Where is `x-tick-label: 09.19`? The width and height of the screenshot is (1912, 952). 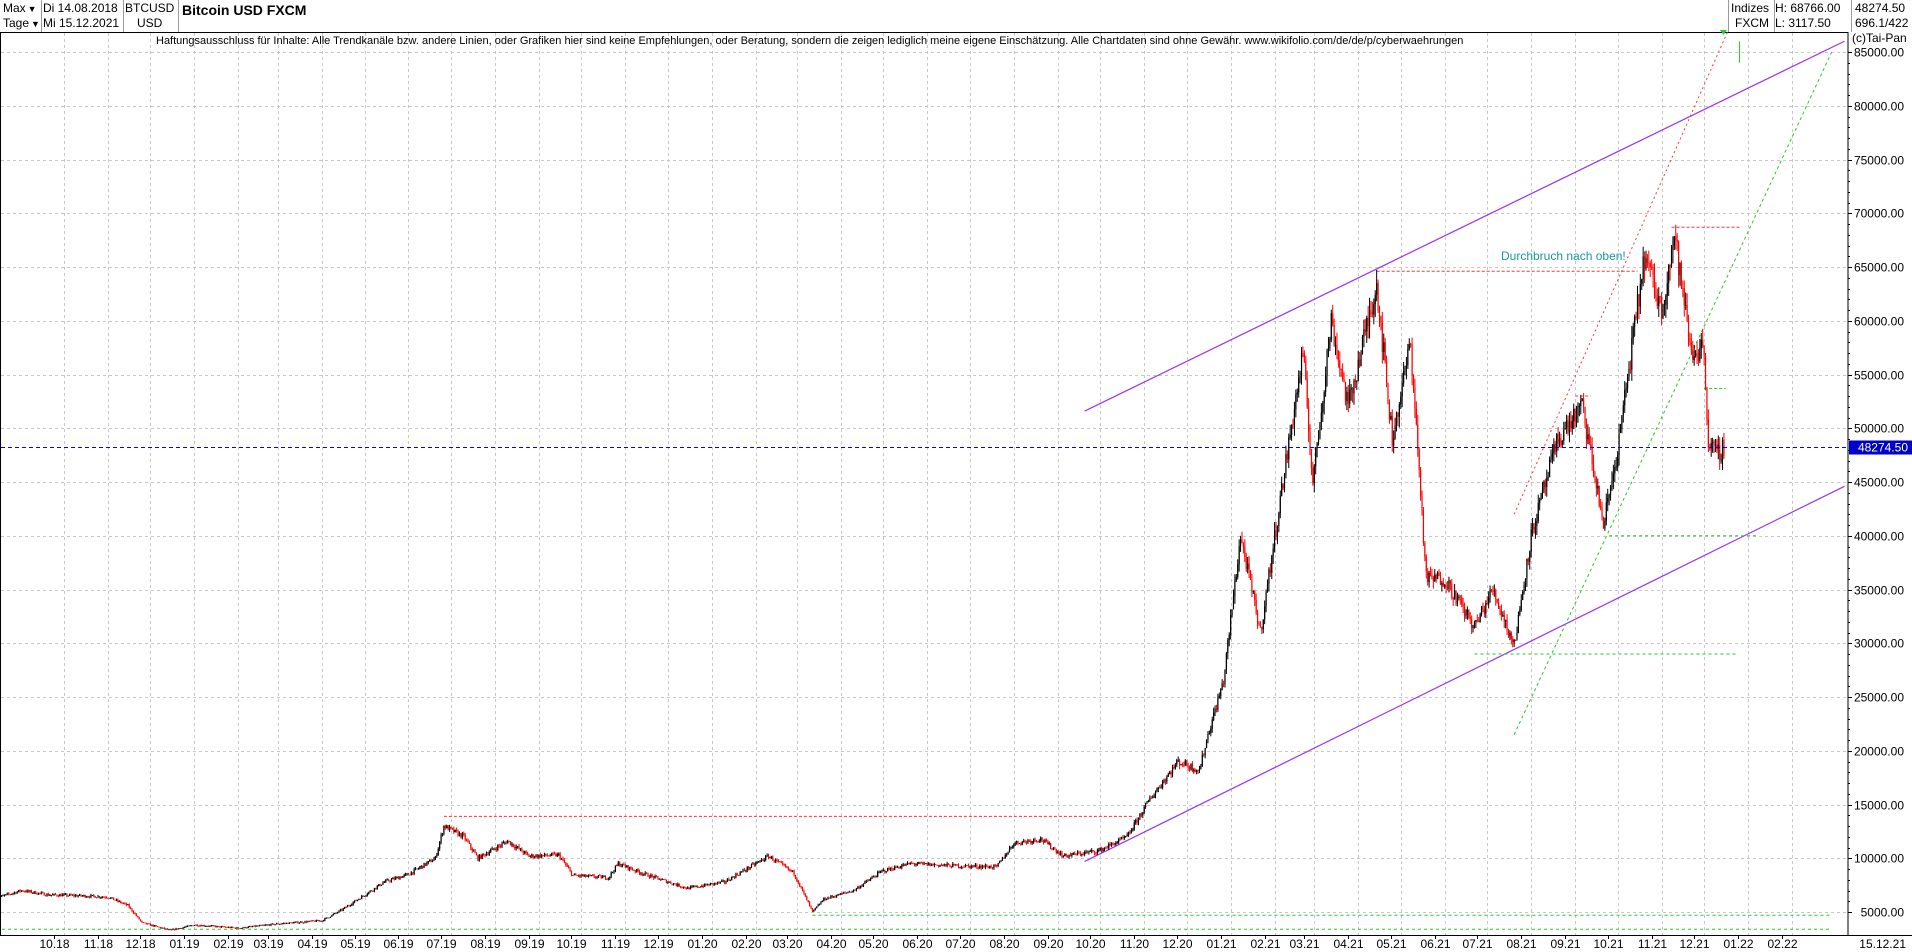
x-tick-label: 09.19 is located at coordinates (529, 944).